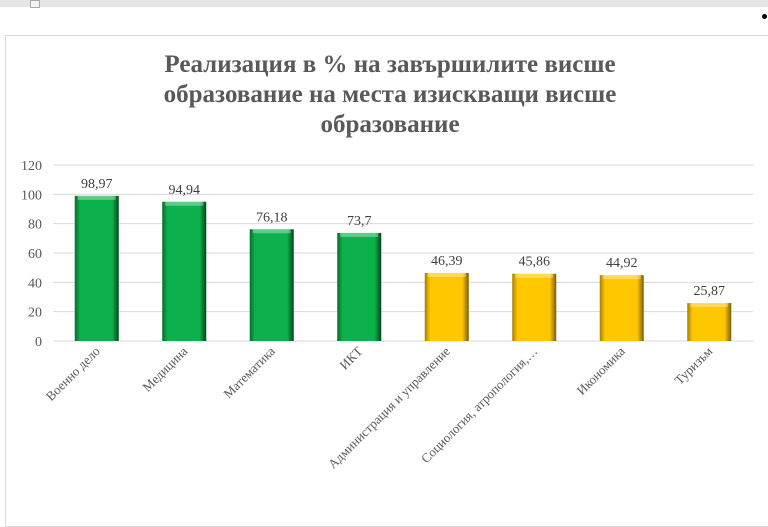 The width and height of the screenshot is (768, 527). Describe the element at coordinates (359, 221) in the screenshot. I see `data-label: 73,7` at that location.